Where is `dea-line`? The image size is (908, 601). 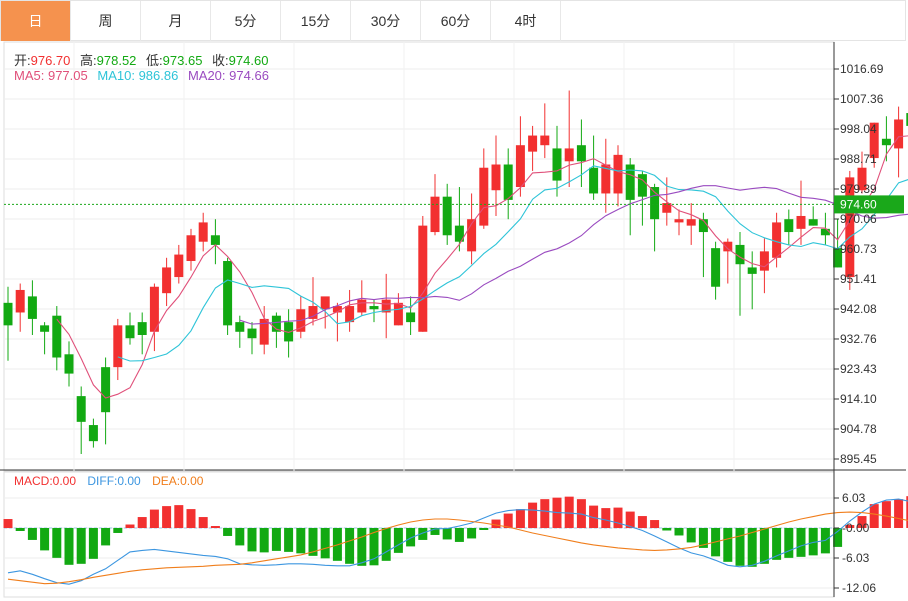
dea-line is located at coordinates (457, 548).